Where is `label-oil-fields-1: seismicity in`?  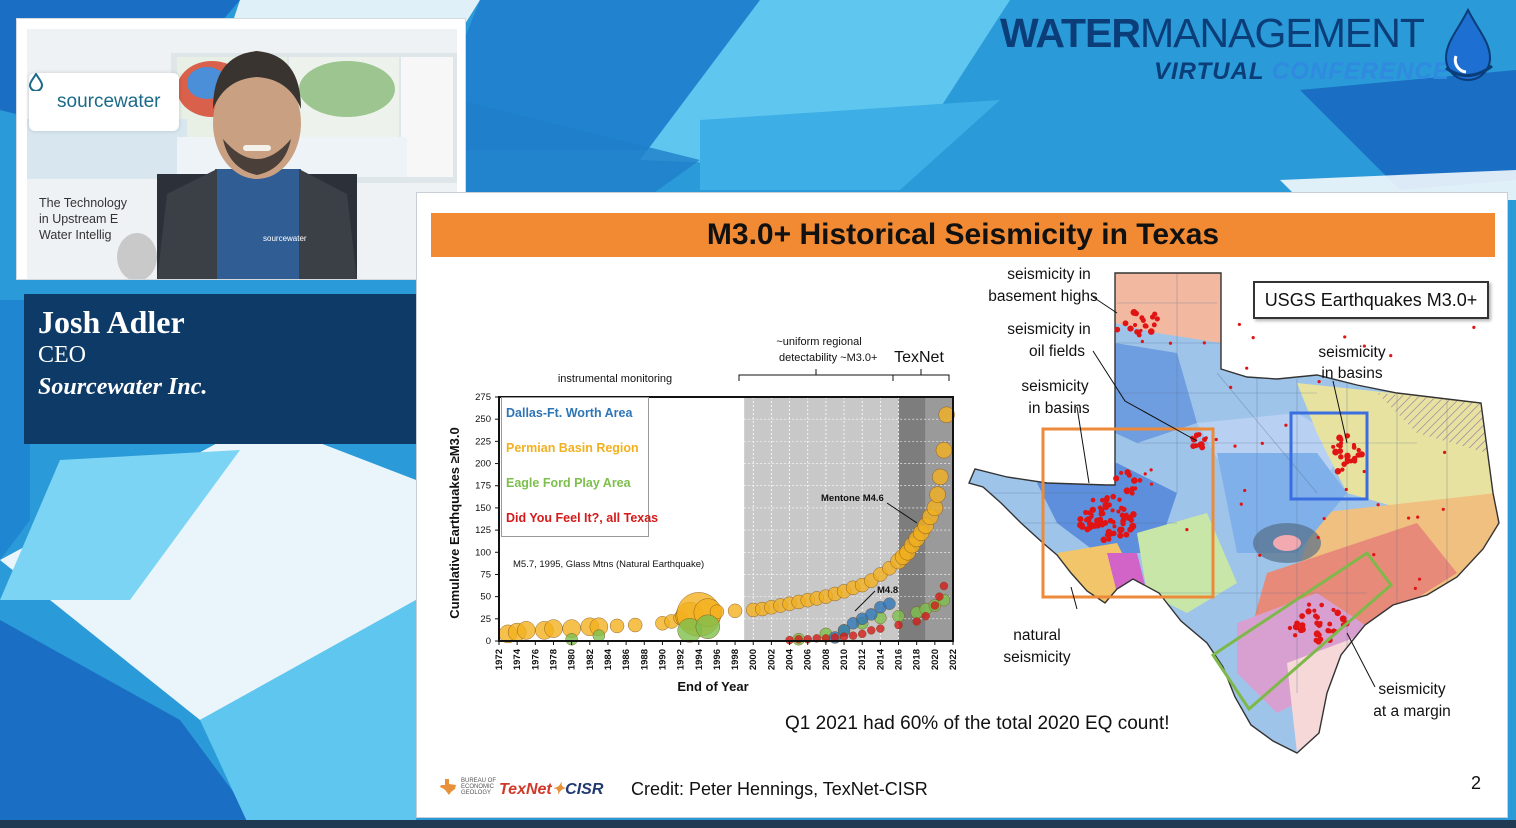
label-oil-fields-1: seismicity in is located at coordinates (1049, 329).